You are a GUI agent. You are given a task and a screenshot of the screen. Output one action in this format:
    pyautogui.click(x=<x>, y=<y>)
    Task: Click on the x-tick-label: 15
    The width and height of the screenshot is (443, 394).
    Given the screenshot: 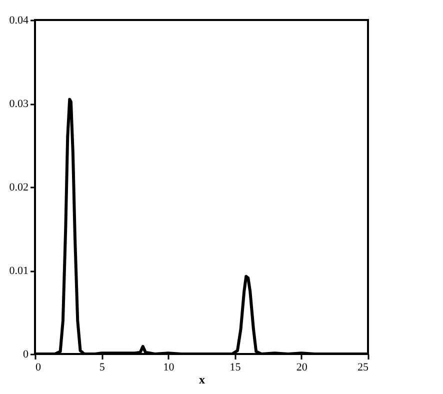 What is the action you would take?
    pyautogui.click(x=236, y=368)
    